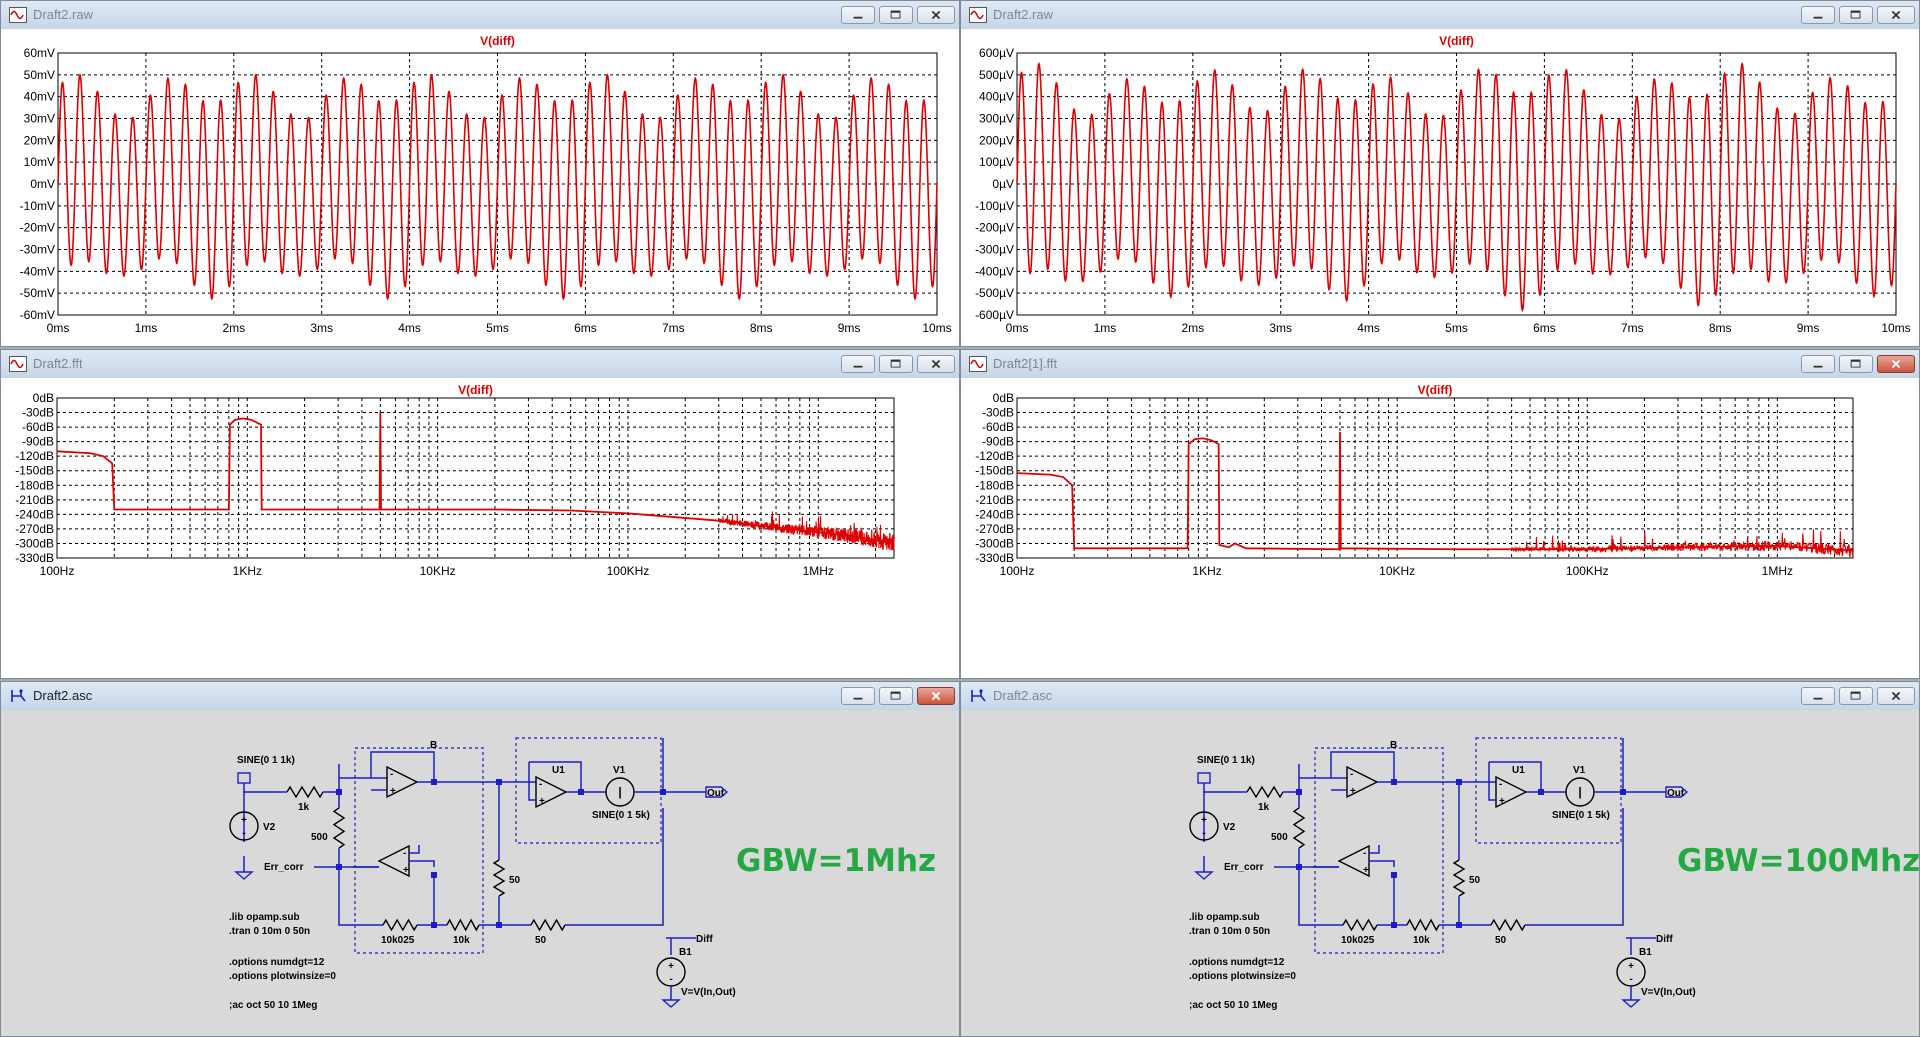  What do you see at coordinates (994, 228) in the screenshot?
I see `y-tick-label: -200µV` at bounding box center [994, 228].